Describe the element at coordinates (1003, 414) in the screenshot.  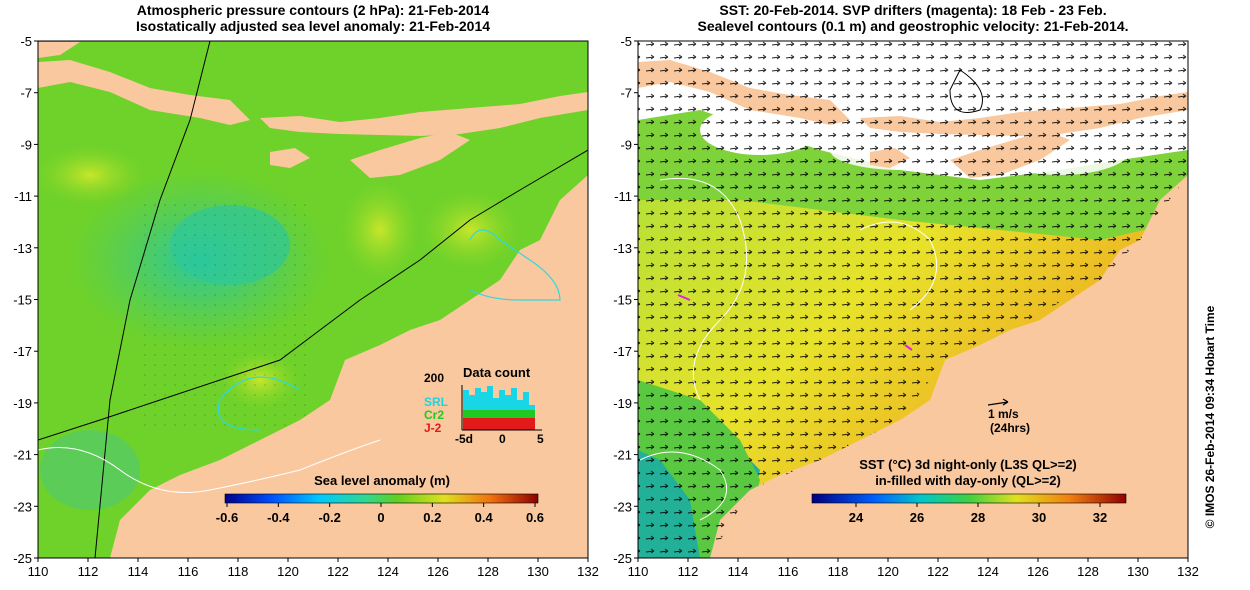
I see `scale-label: 1 m/s` at that location.